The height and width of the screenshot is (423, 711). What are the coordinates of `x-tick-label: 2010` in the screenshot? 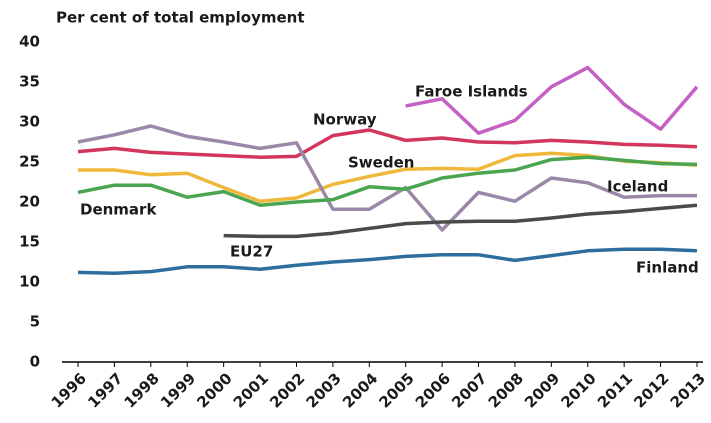 It's located at (579, 390).